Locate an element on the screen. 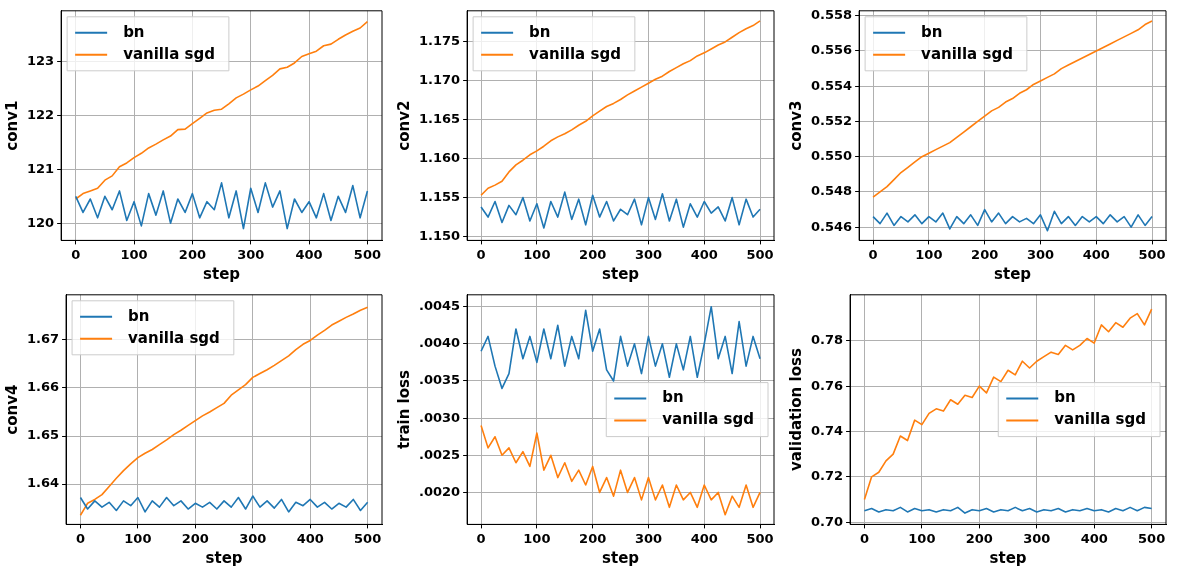  y-tick-label: 0.558 is located at coordinates (832, 15).